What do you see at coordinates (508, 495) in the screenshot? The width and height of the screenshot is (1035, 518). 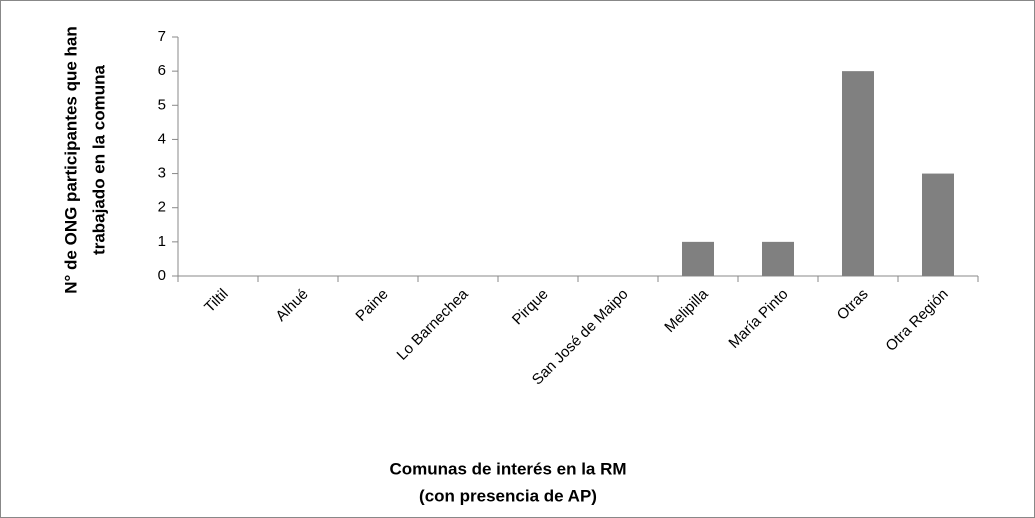 I see `x-axis-title: (con presencia de AP)` at bounding box center [508, 495].